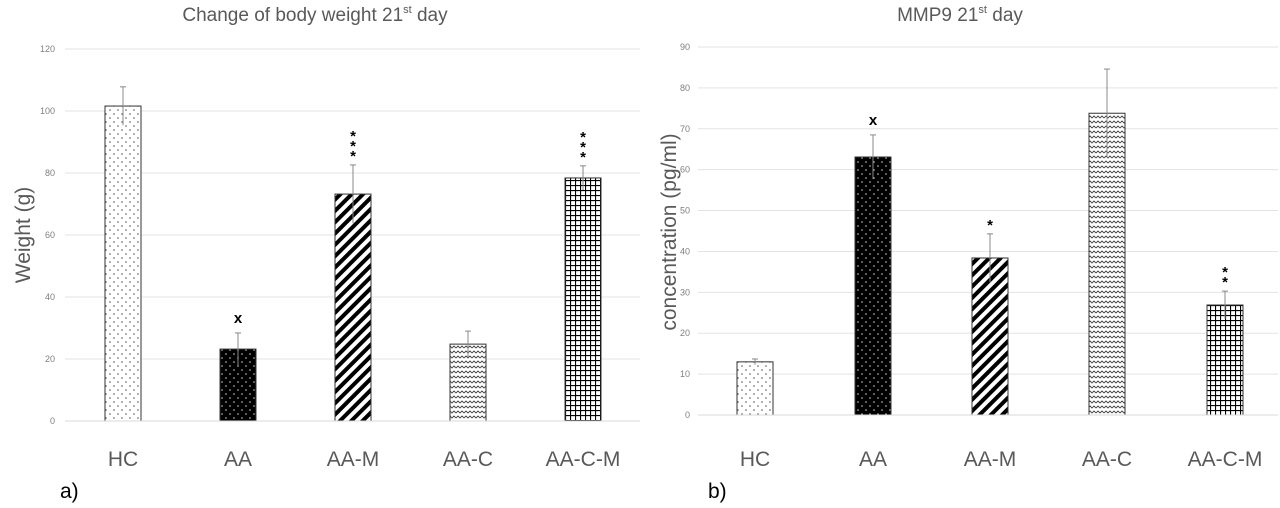 The image size is (1280, 508). What do you see at coordinates (315, 15) in the screenshot?
I see `chart-title: Change of body weight 21st day` at bounding box center [315, 15].